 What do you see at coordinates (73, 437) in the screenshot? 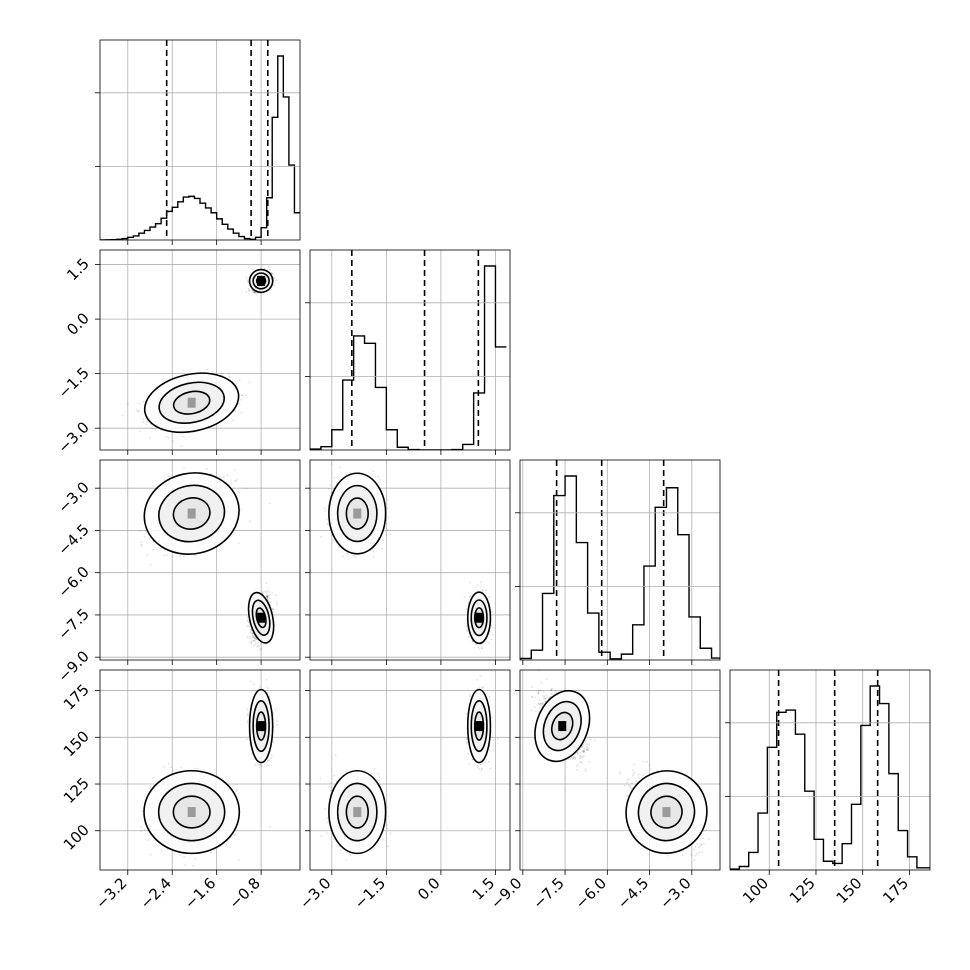
I see `y-tick-label: −3.0` at bounding box center [73, 437].